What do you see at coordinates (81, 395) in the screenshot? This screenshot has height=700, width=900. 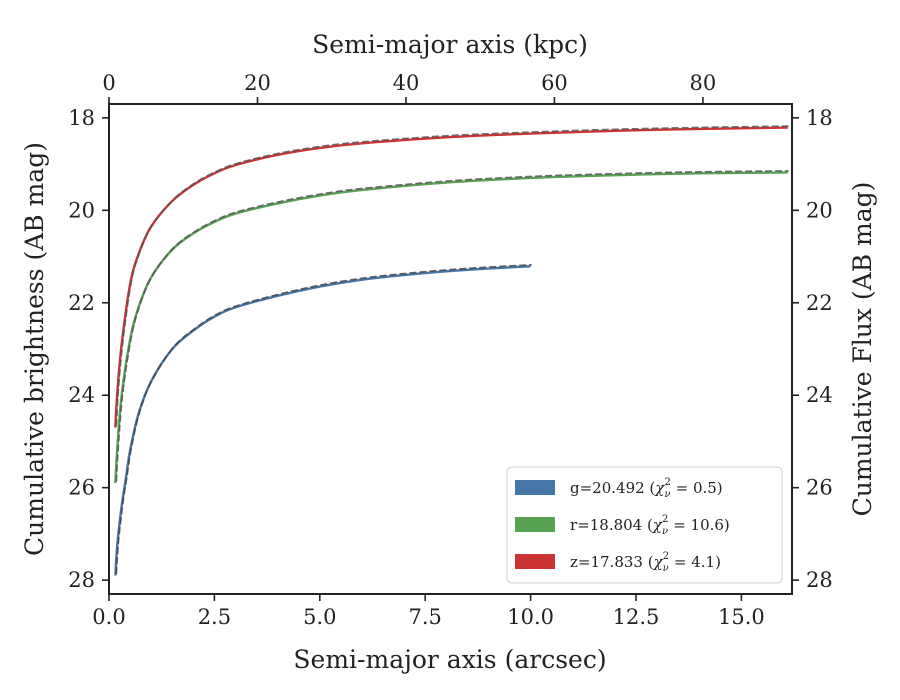 I see `y-tick-label: 24` at bounding box center [81, 395].